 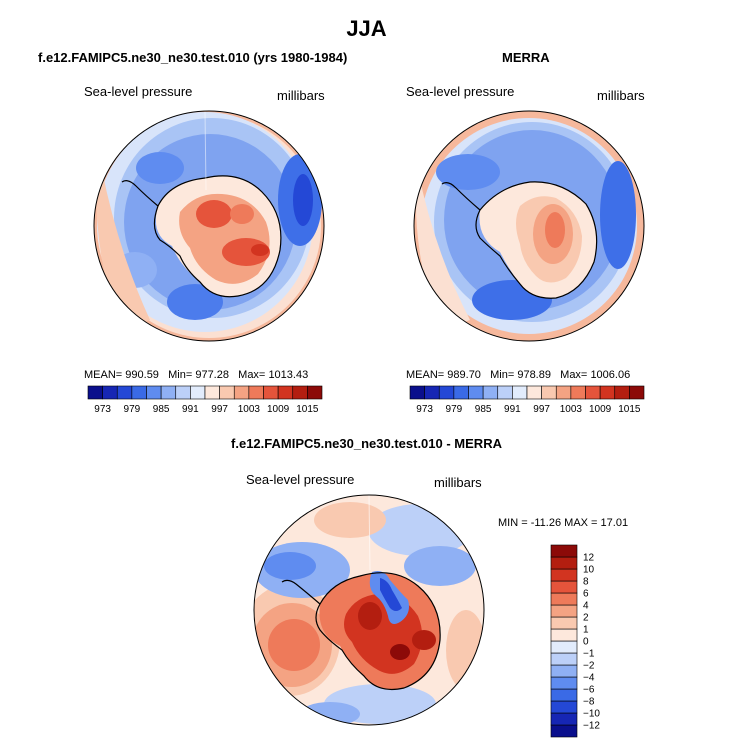 What do you see at coordinates (618, 215) in the screenshot?
I see `panel2-low-east` at bounding box center [618, 215].